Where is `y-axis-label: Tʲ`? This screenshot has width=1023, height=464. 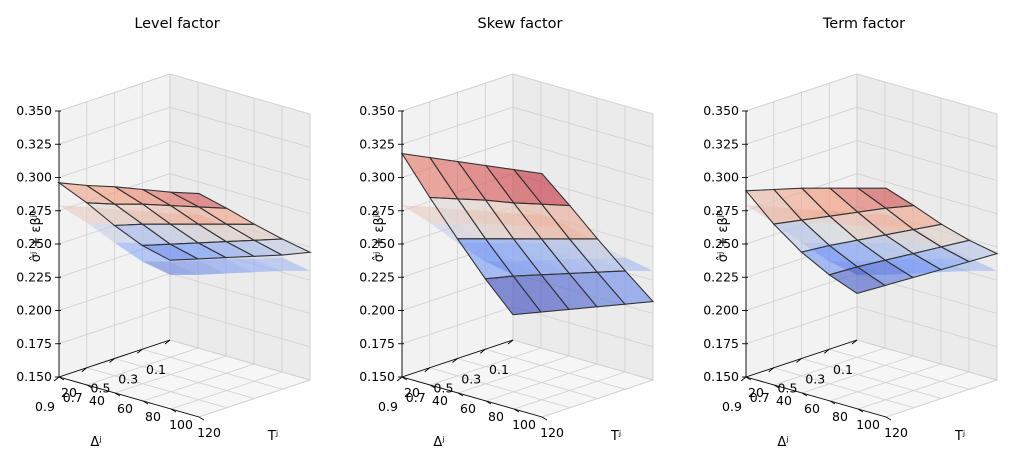 y-axis-label: Tʲ is located at coordinates (959, 436).